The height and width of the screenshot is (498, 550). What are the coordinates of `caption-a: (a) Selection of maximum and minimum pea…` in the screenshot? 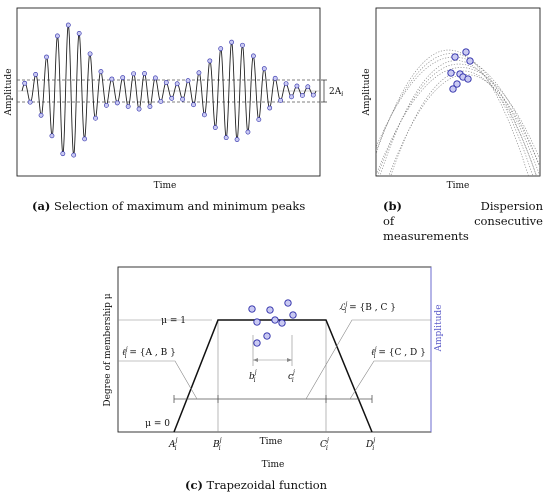 It's located at (169, 206).